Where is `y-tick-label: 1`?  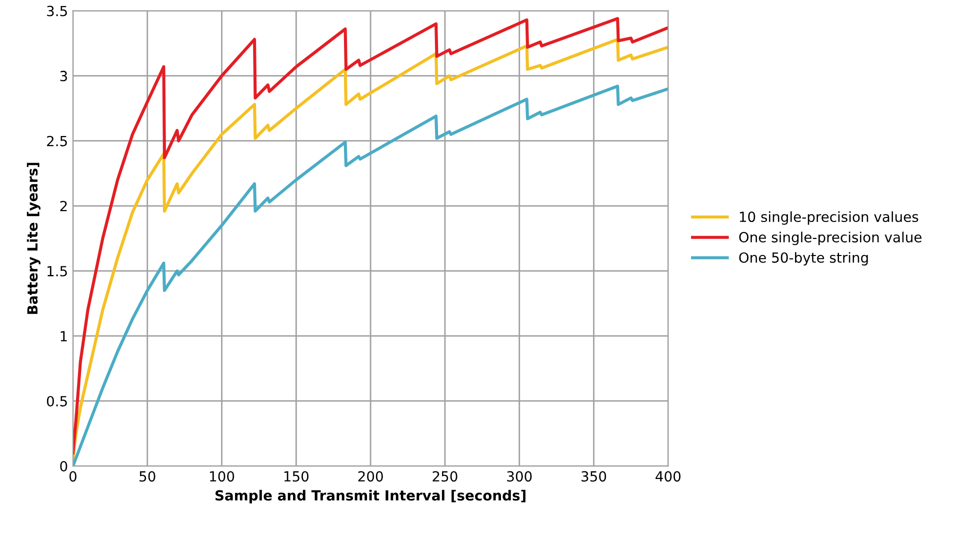 y-tick-label: 1 is located at coordinates (63, 336).